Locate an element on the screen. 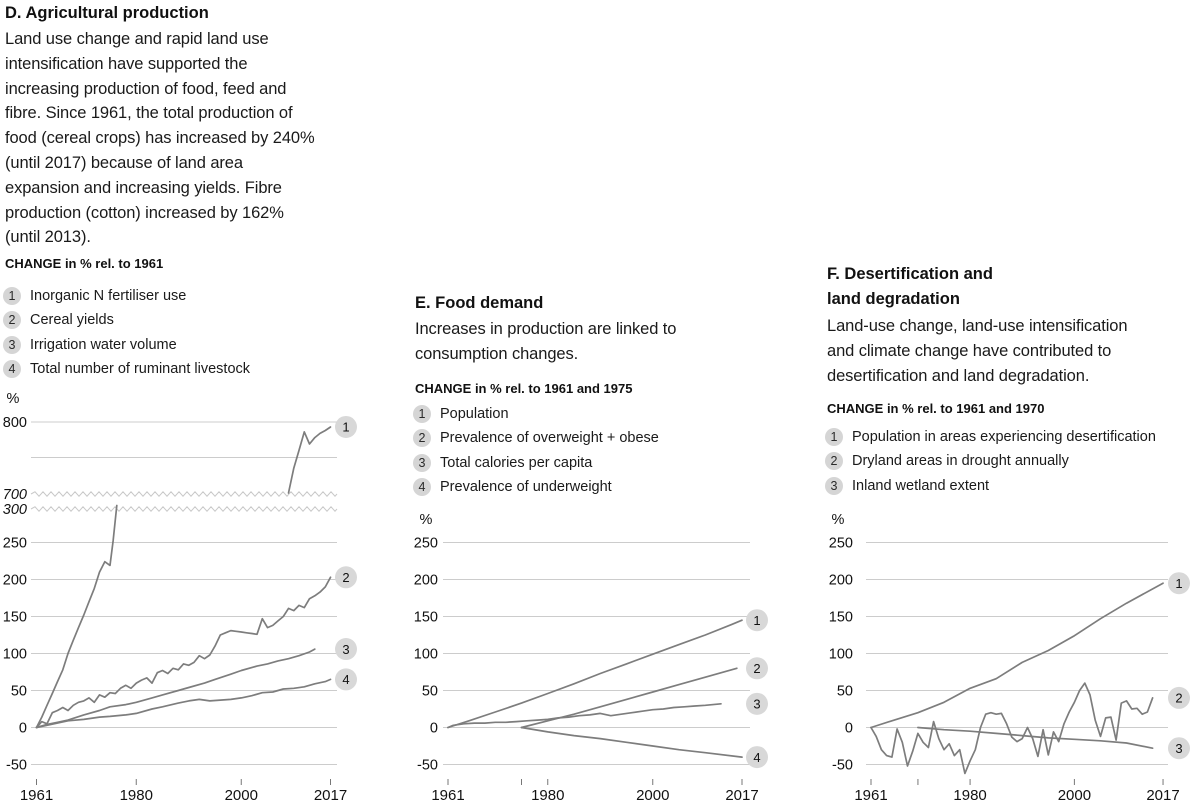 The image size is (1200, 803). change-heading: CHANGE in % rel. to 1961 is located at coordinates (84, 263).